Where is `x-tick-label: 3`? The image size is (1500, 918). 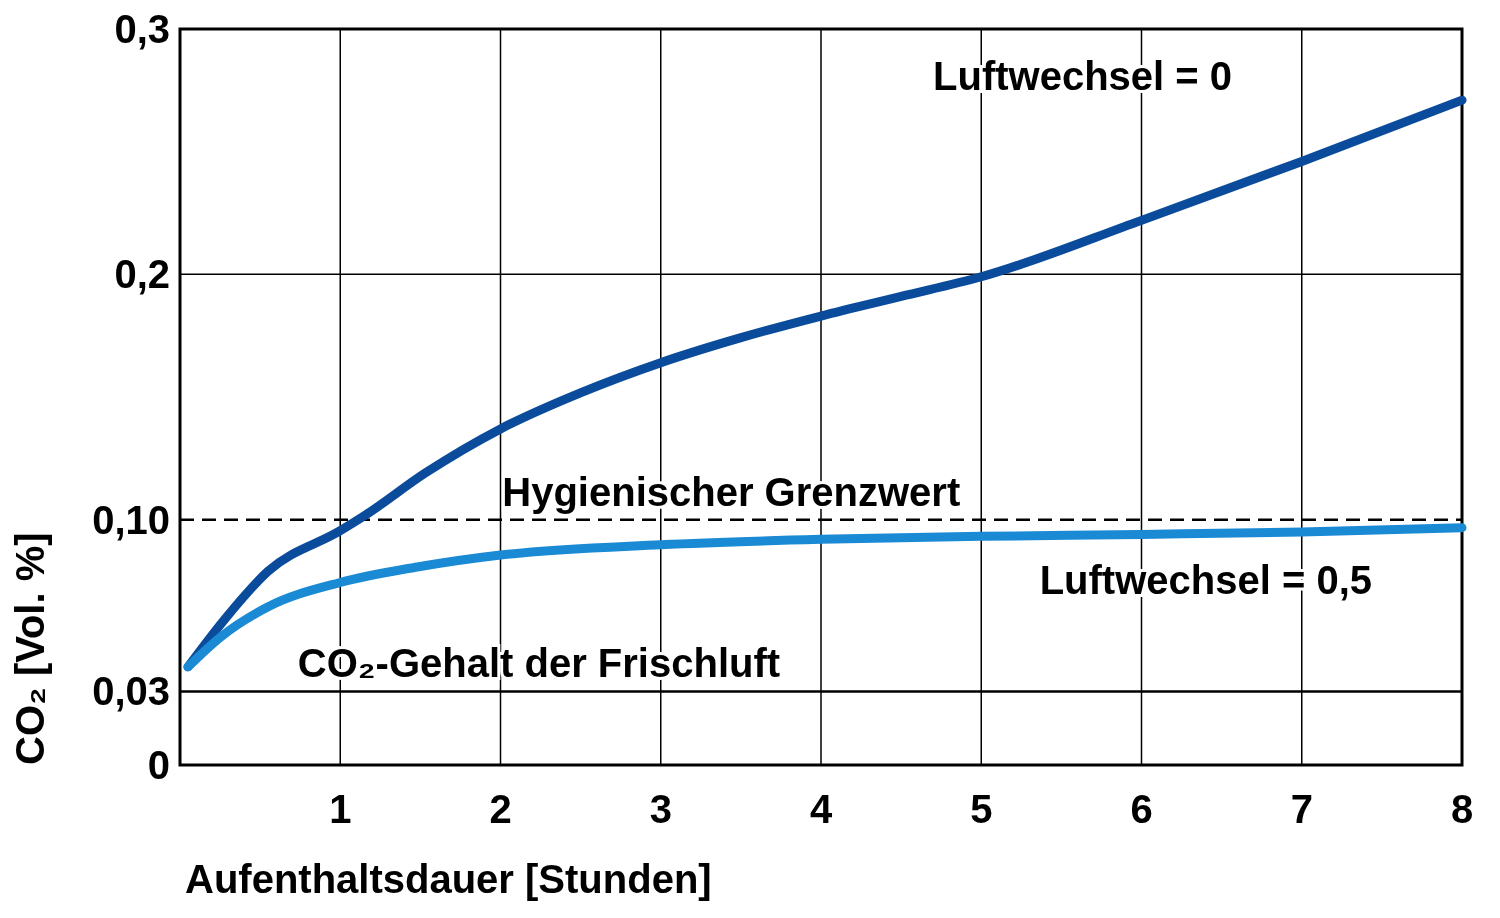 x-tick-label: 3 is located at coordinates (660, 809).